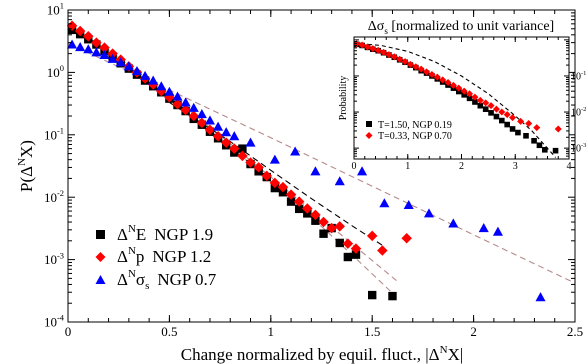 The image size is (587, 364). I want to click on inset-x-tick-label: 3, so click(515, 166).